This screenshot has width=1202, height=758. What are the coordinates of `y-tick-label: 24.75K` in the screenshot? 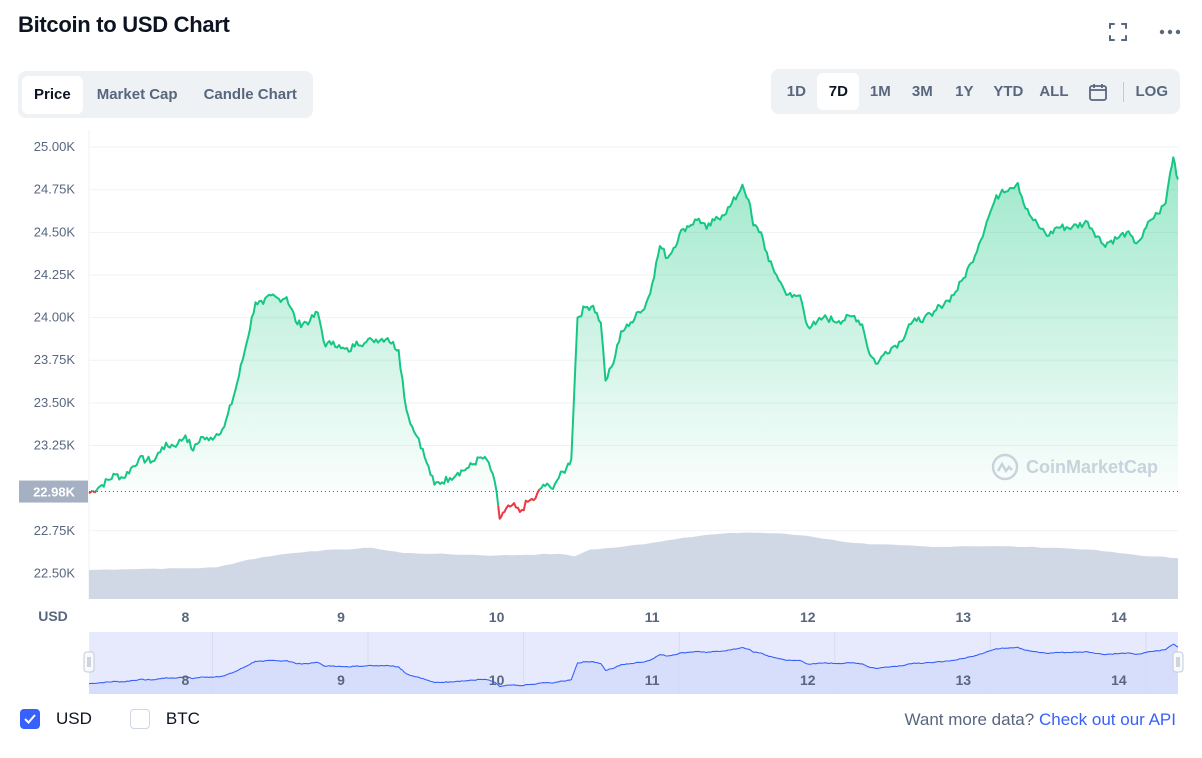 It's located at (55, 189).